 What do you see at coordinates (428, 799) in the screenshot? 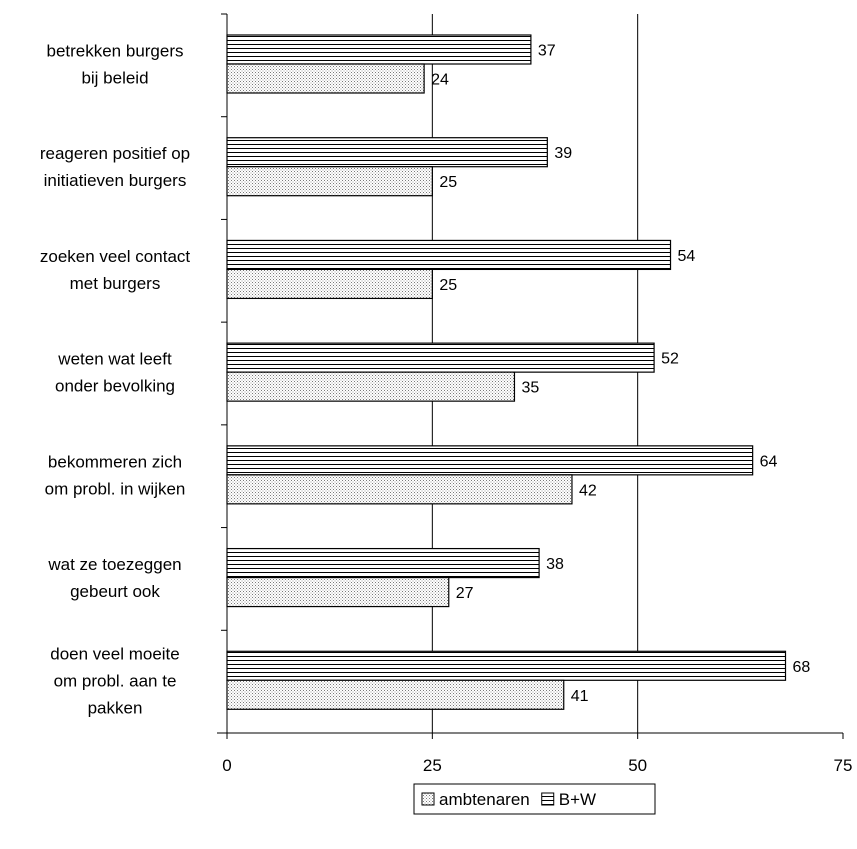
I see `legend-swatch-ambtenaren` at bounding box center [428, 799].